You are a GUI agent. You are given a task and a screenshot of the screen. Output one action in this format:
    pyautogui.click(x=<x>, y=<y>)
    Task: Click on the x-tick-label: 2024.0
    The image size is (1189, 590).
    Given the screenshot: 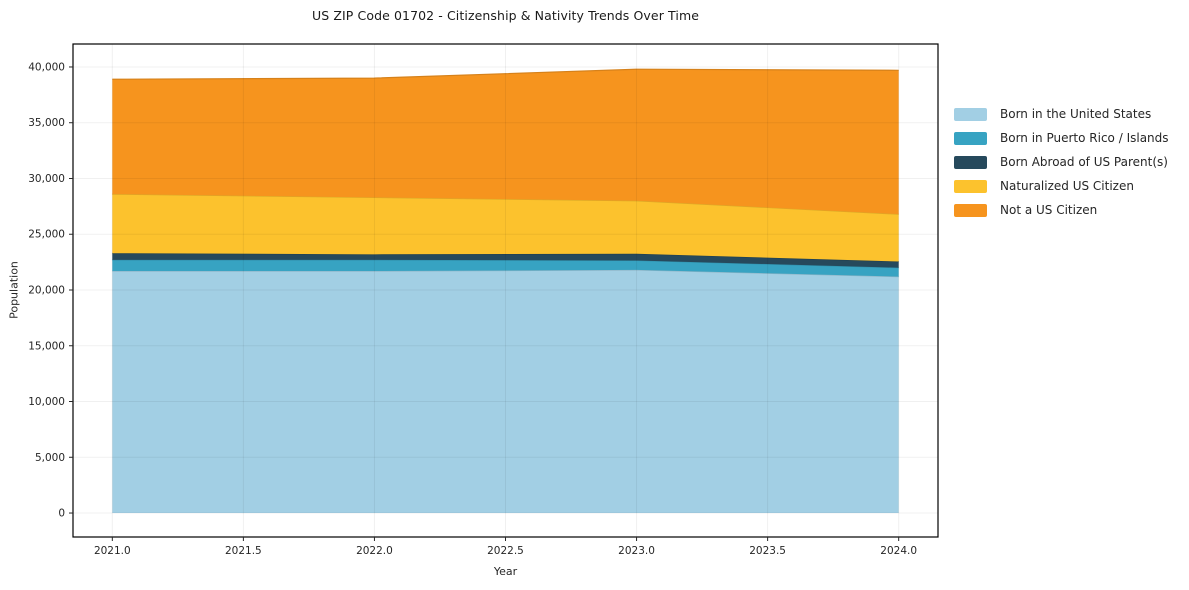 What is the action you would take?
    pyautogui.click(x=898, y=551)
    